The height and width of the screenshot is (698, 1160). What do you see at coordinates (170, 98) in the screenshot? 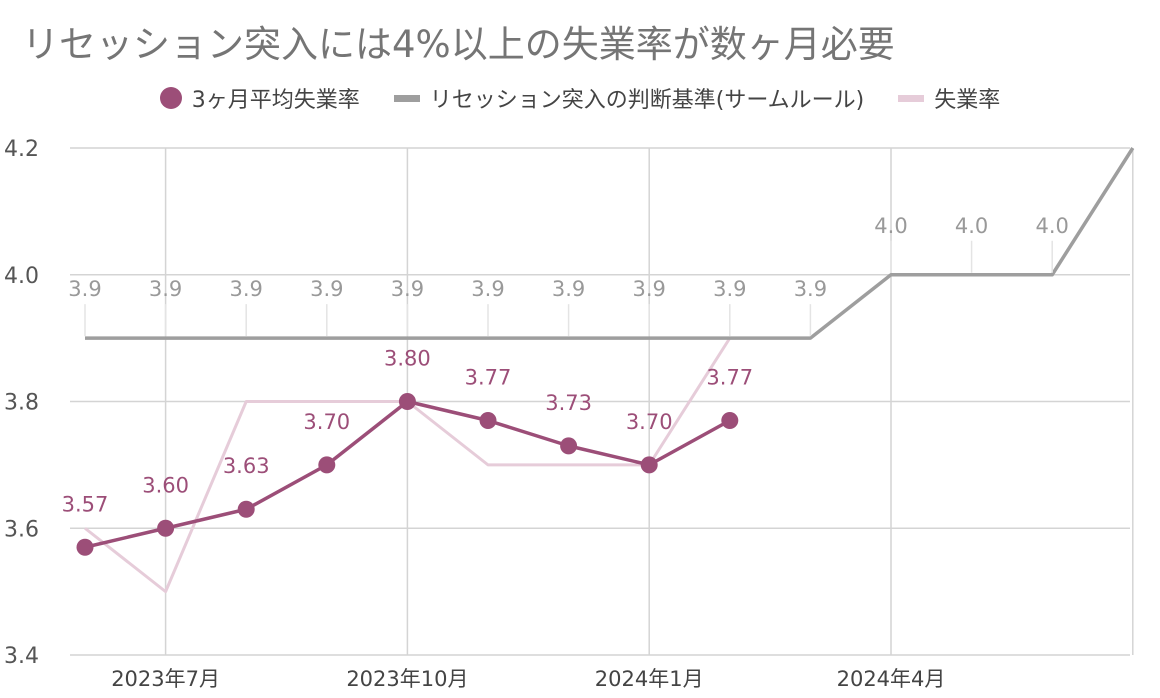
I see `legend-swatch-avg` at bounding box center [170, 98].